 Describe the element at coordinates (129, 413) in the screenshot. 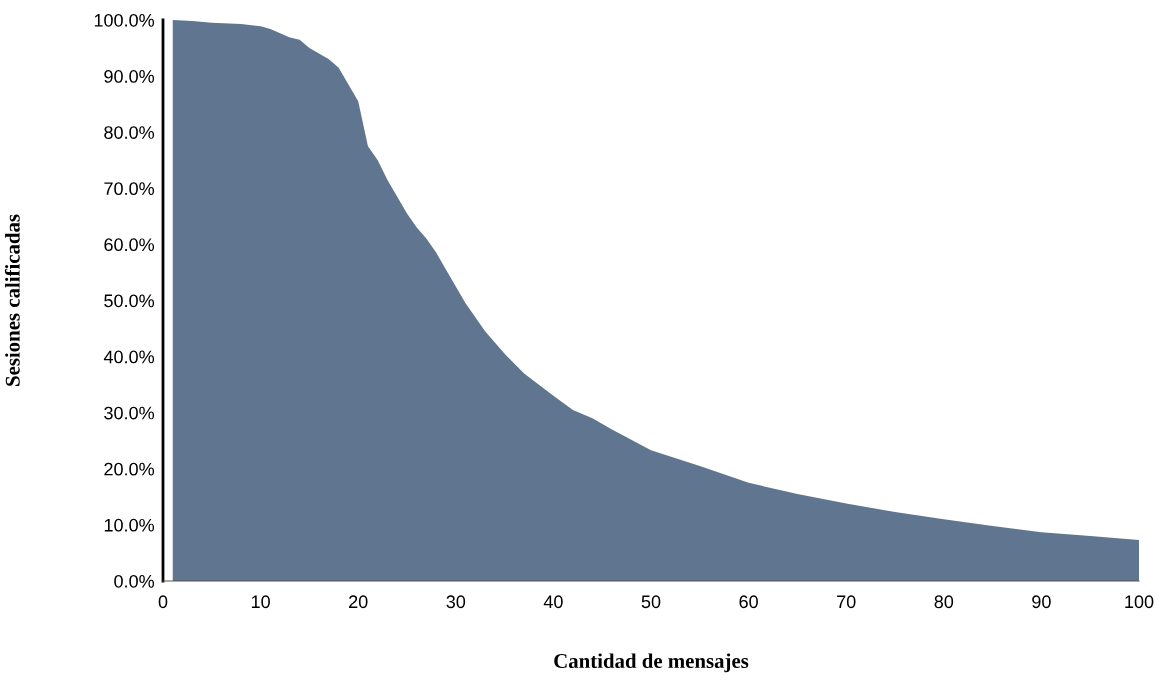

I see `y-tick-label: 30.0%` at that location.